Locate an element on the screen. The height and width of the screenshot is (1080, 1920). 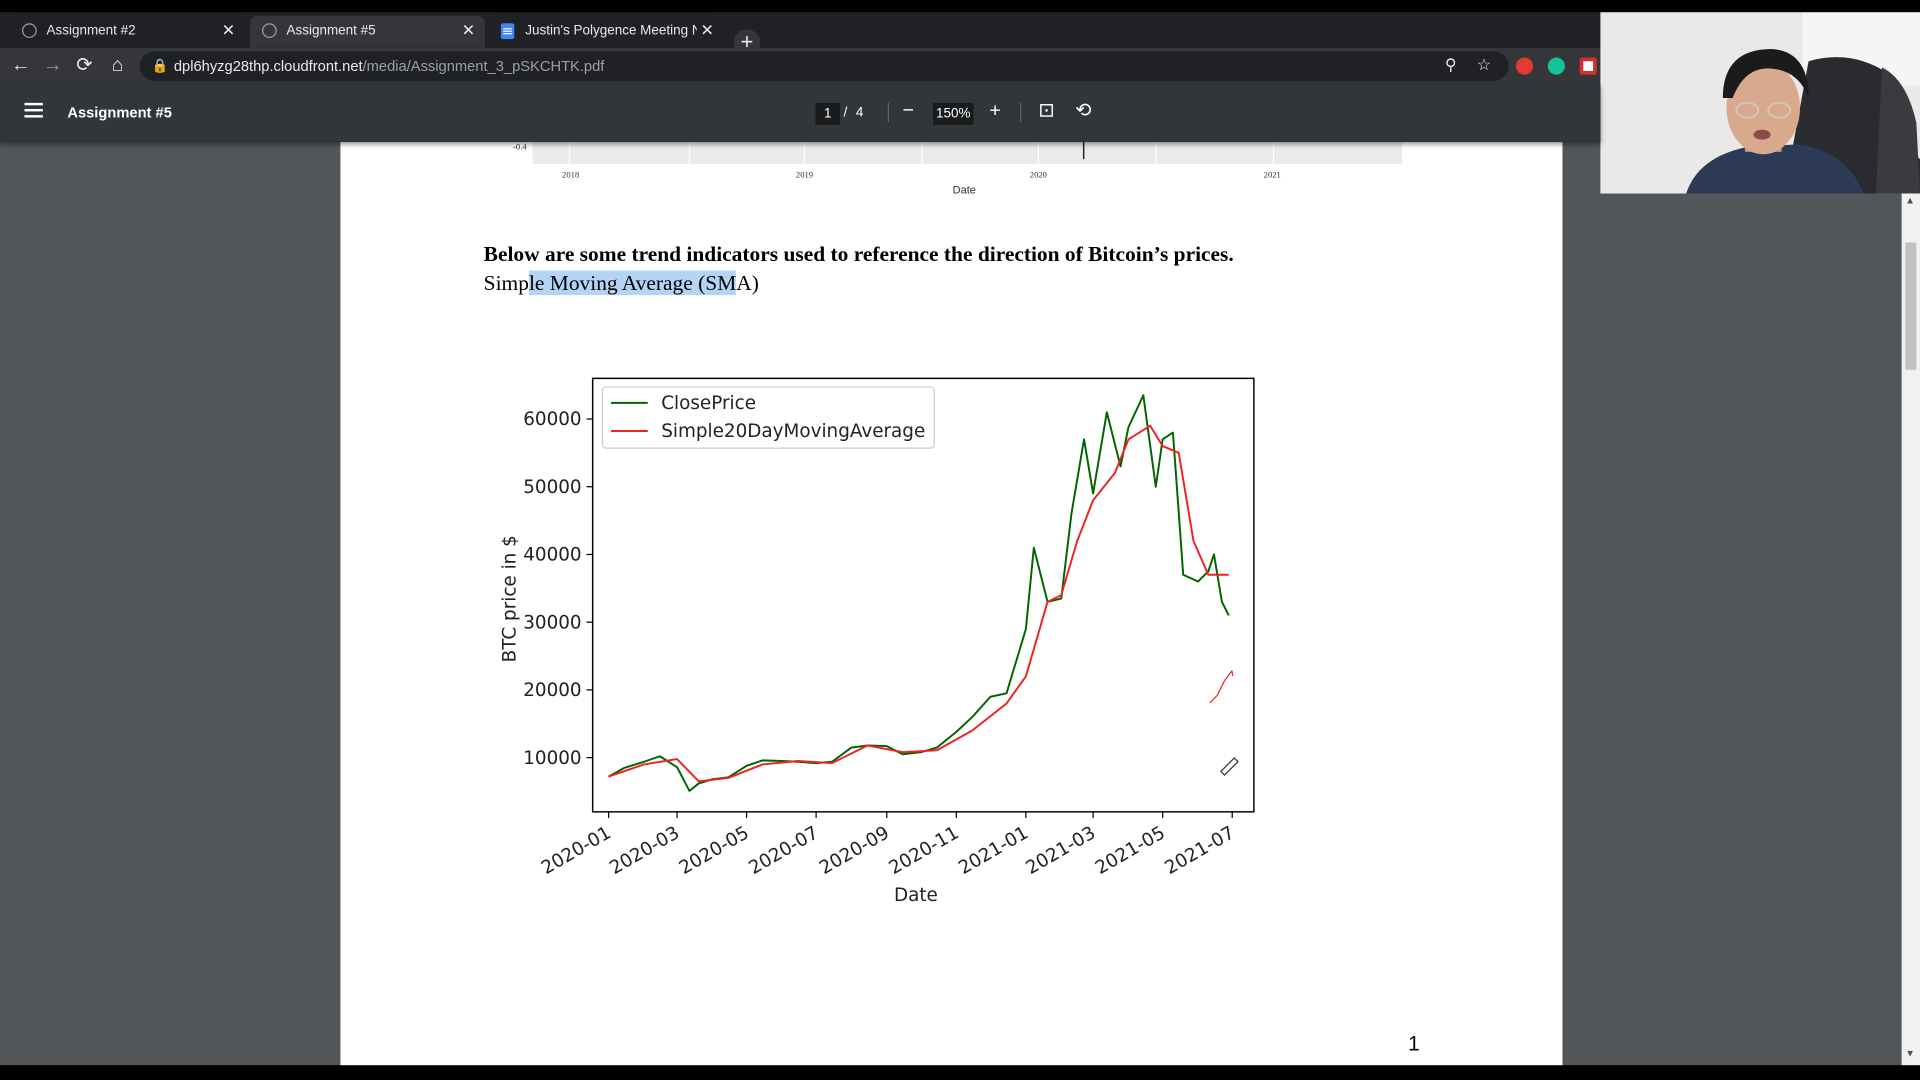
zoom-icon: ⚲ is located at coordinates (1450, 64).